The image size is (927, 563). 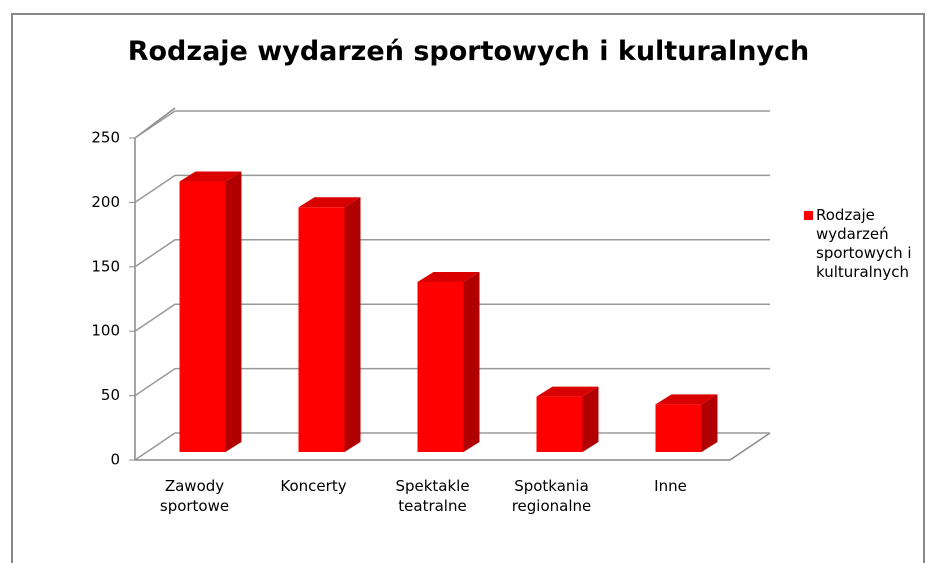 I want to click on x-tick-label: Spotkania regionalne, so click(x=551, y=496).